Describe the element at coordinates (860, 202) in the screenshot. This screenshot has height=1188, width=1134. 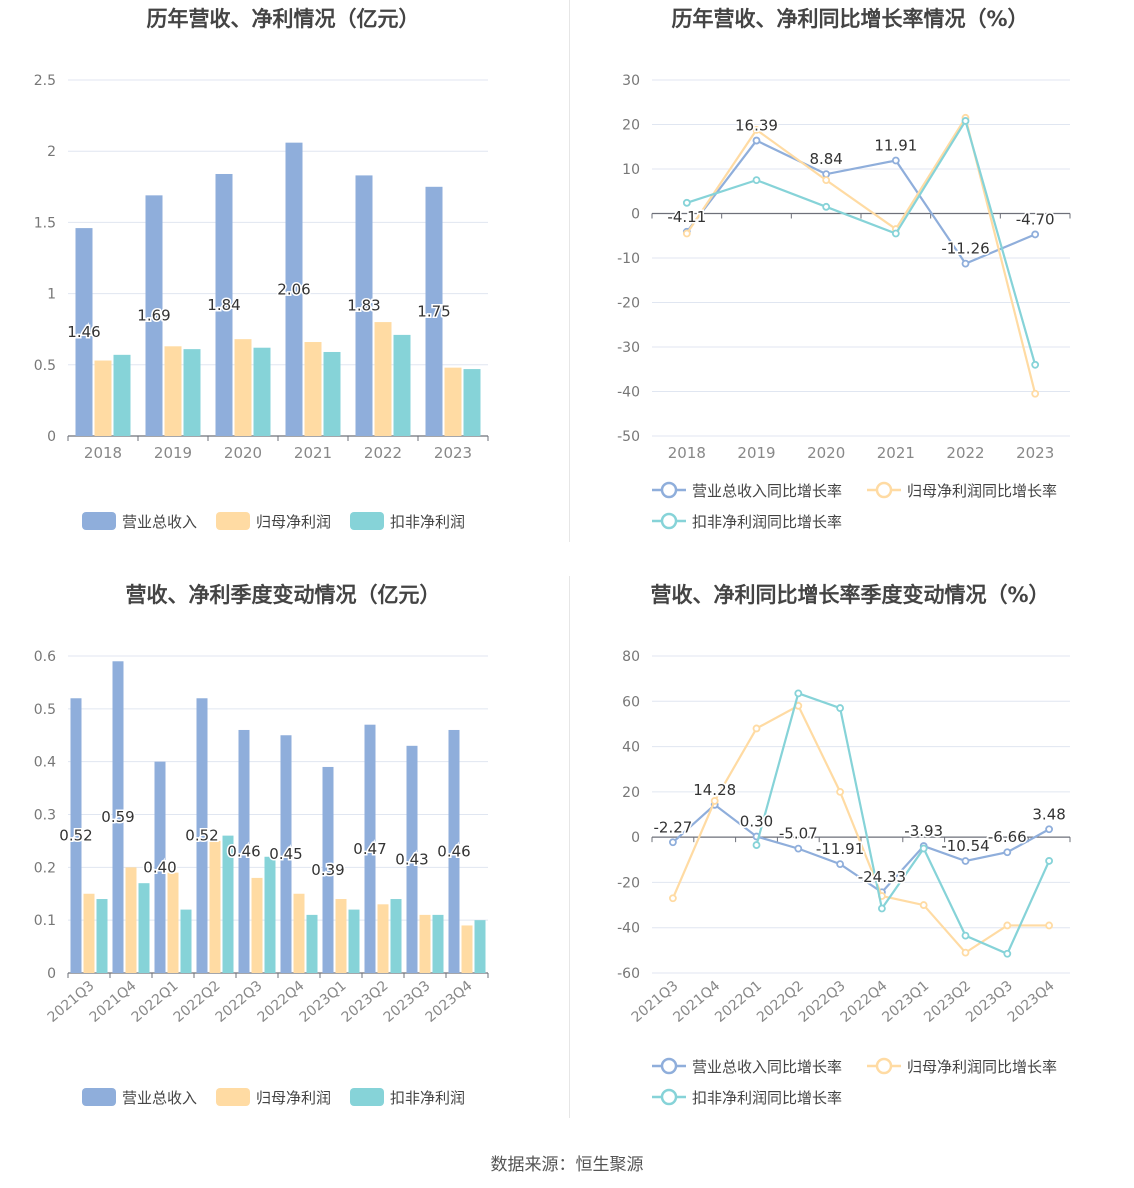
I see `series-line` at that location.